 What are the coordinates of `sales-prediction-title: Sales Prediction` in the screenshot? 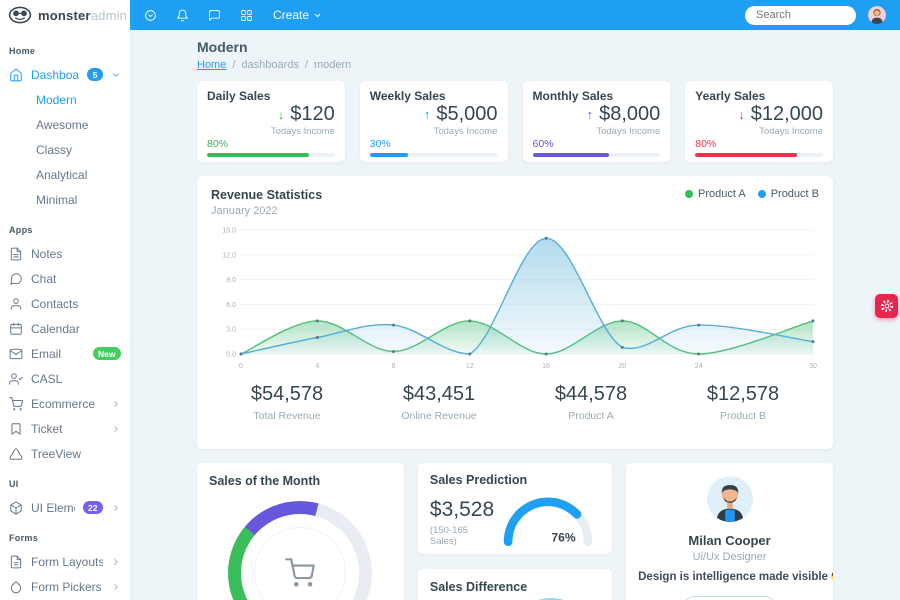 It's located at (478, 480).